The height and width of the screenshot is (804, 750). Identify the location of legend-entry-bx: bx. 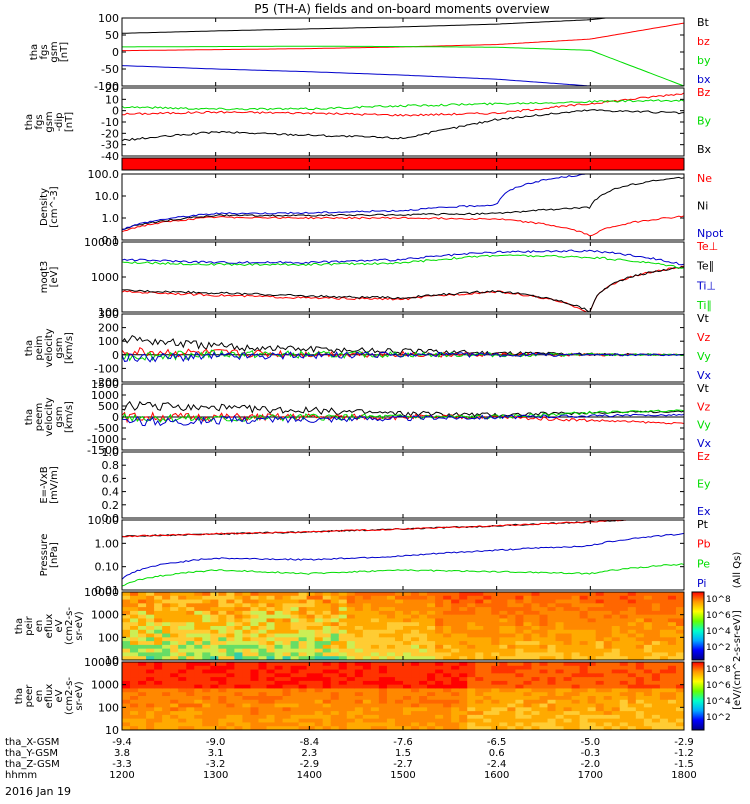
(704, 79).